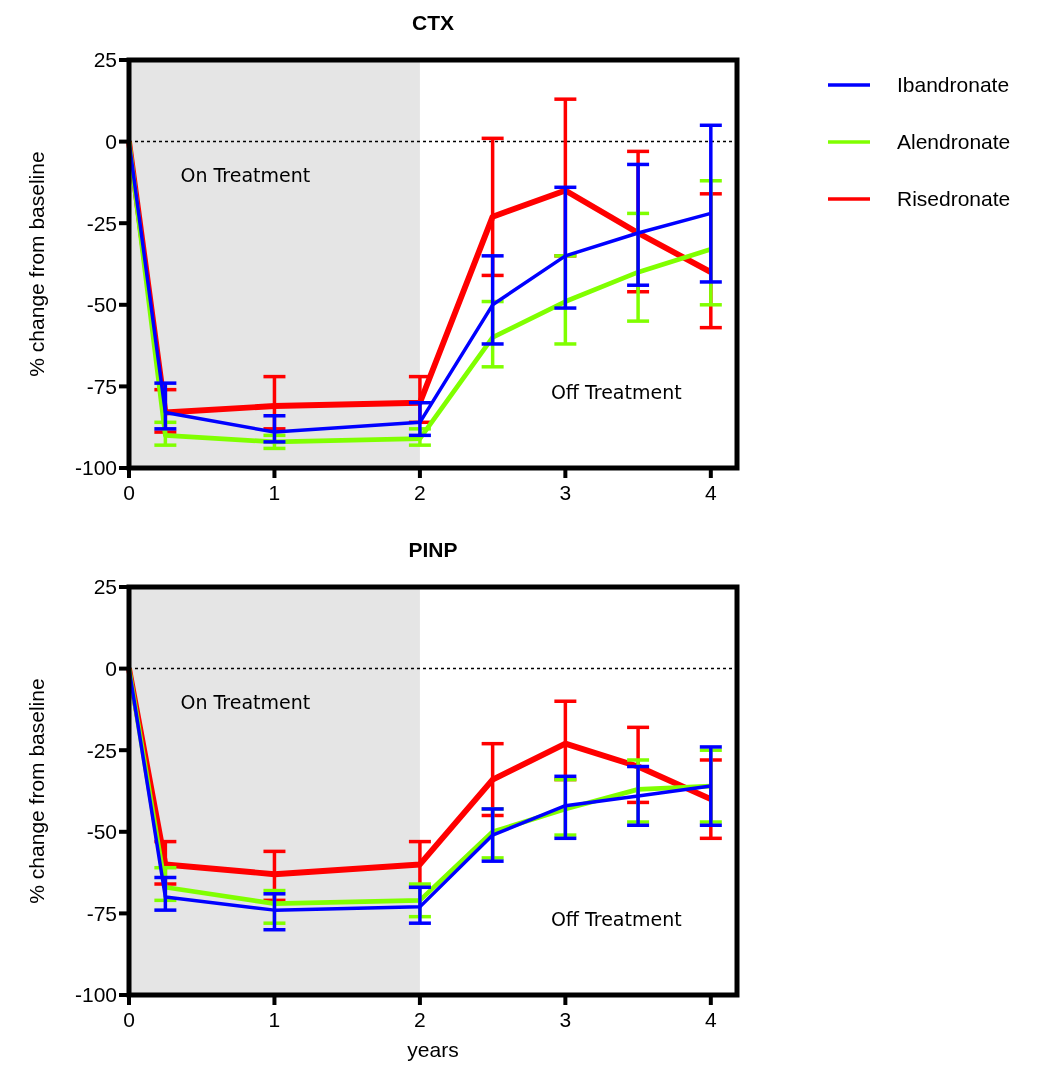 This screenshot has width=1052, height=1081. Describe the element at coordinates (433, 1049) in the screenshot. I see `x-axis-title: years` at that location.